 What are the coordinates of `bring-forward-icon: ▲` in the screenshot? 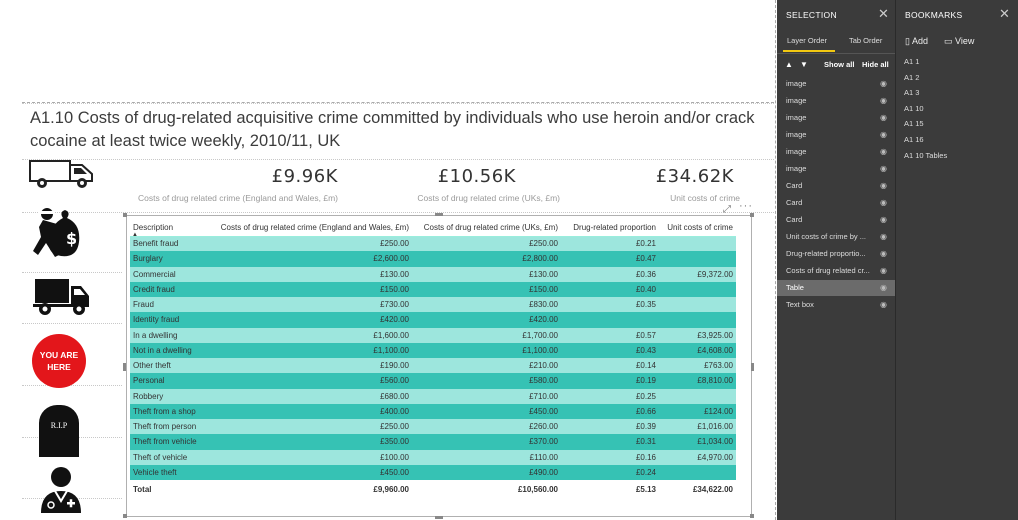 It's located at (789, 64).